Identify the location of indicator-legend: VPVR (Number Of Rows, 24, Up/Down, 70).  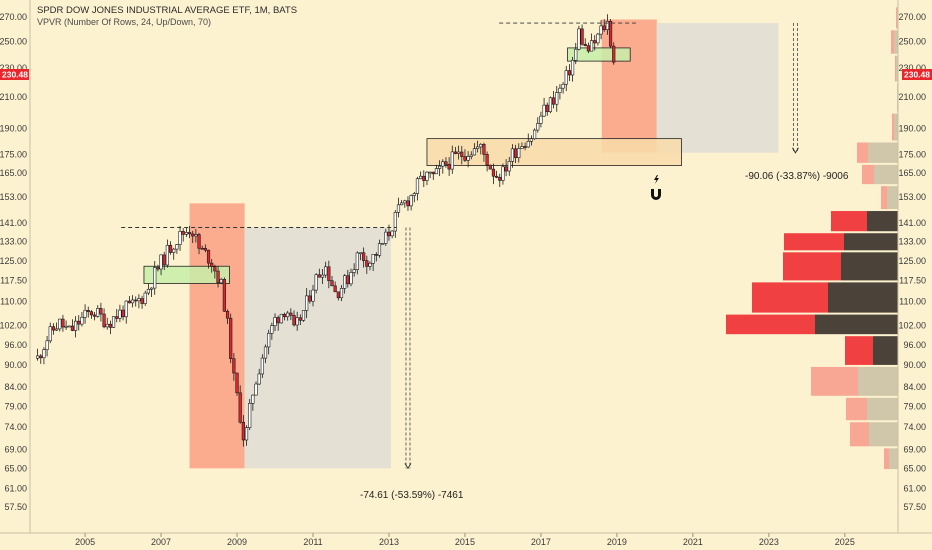
(124, 22).